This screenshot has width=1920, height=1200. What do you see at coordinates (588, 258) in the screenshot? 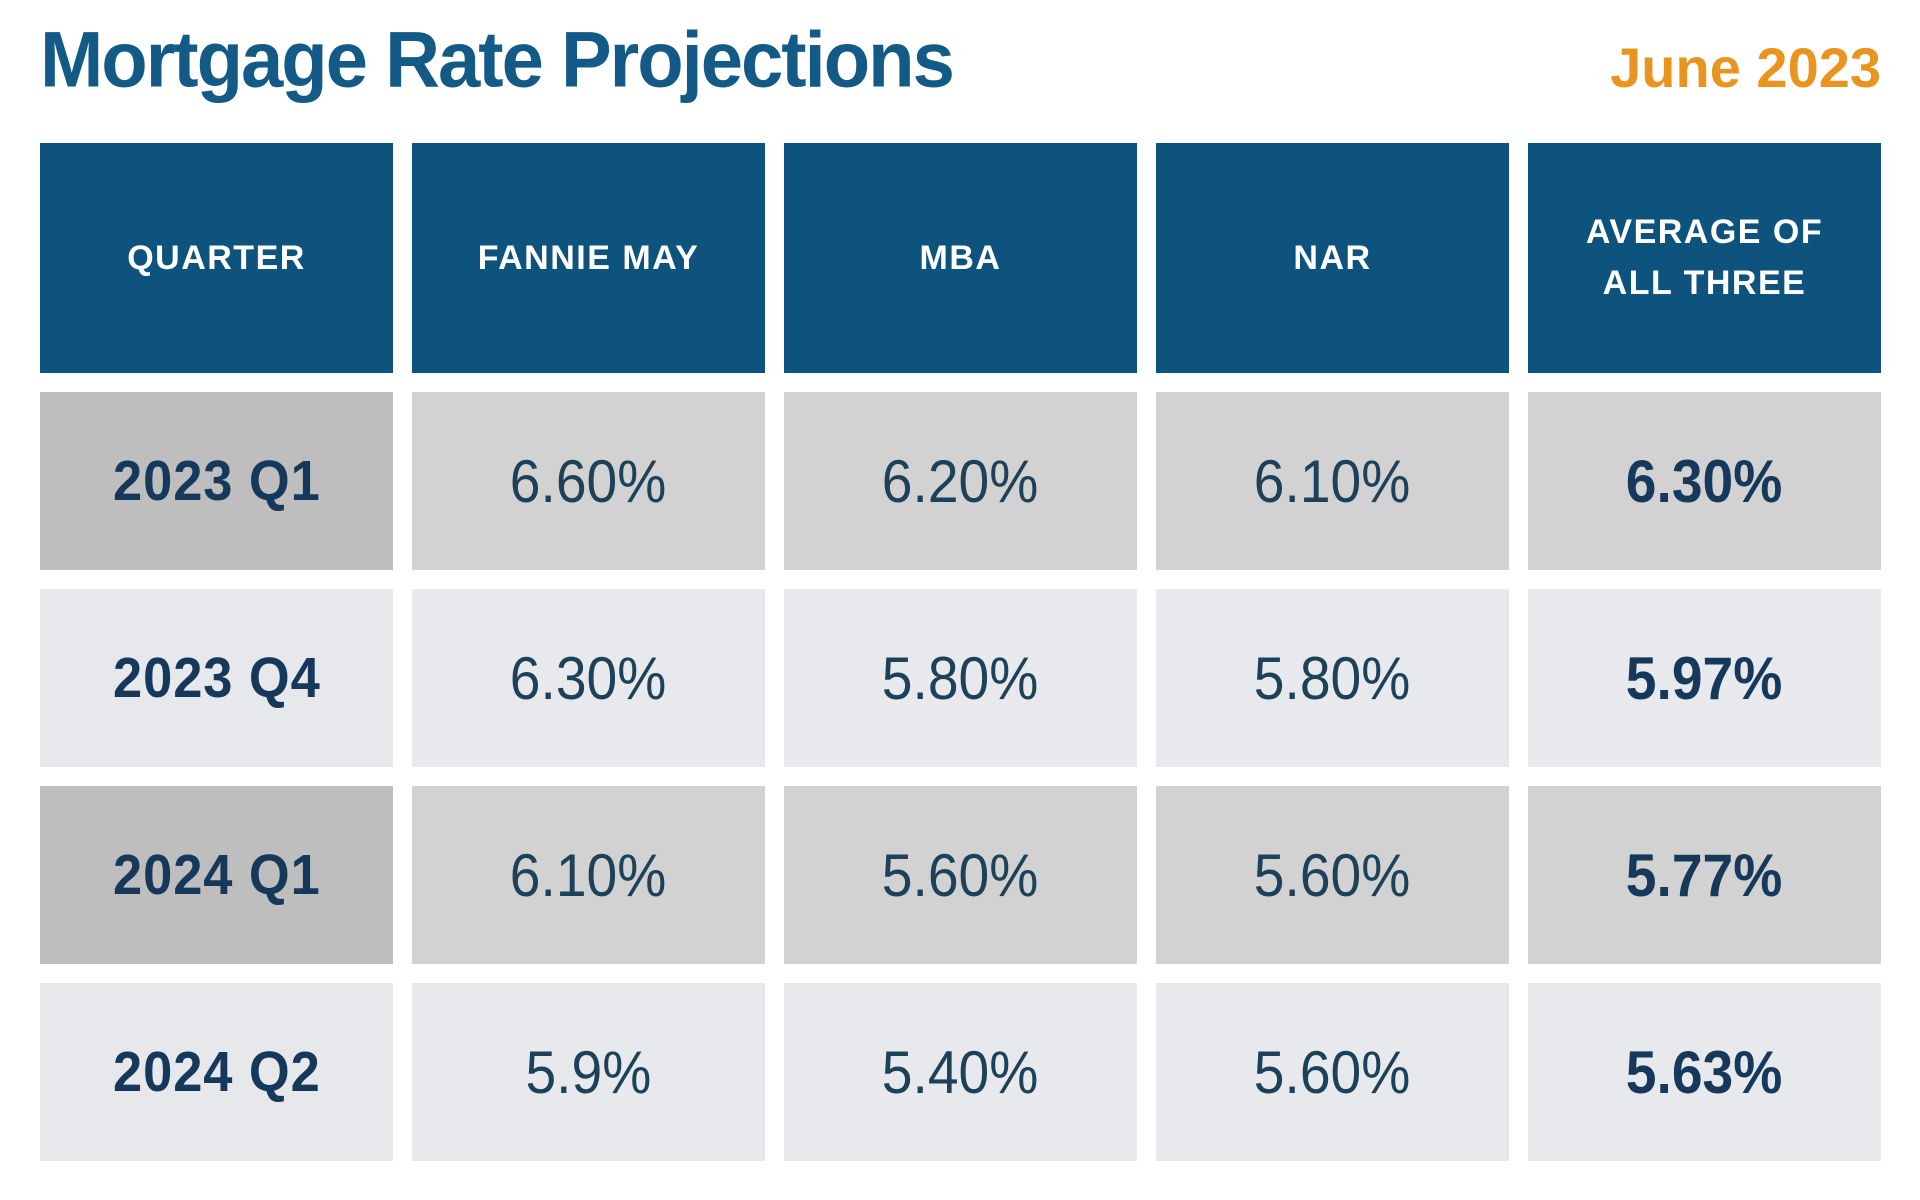
I see `column-header-fannie-may: FANNIE MAY` at bounding box center [588, 258].